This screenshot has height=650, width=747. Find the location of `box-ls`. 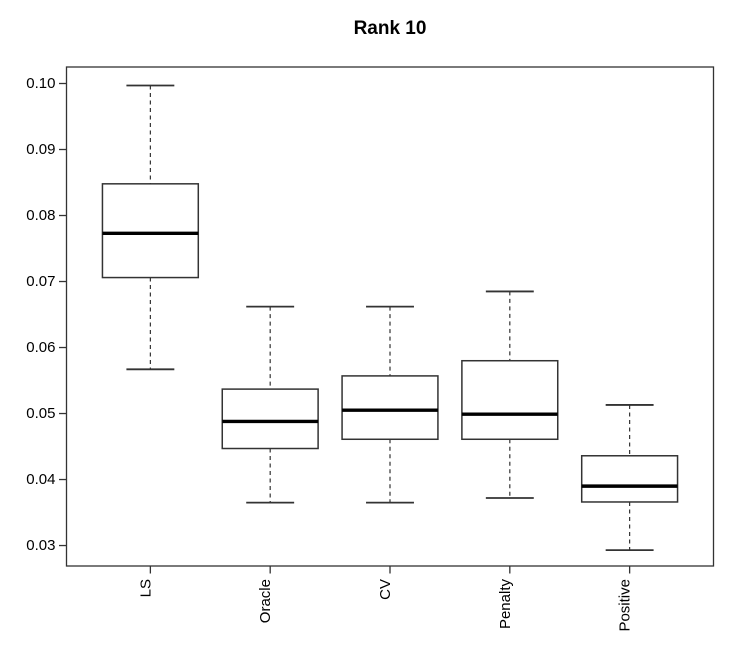

box-ls is located at coordinates (150, 231).